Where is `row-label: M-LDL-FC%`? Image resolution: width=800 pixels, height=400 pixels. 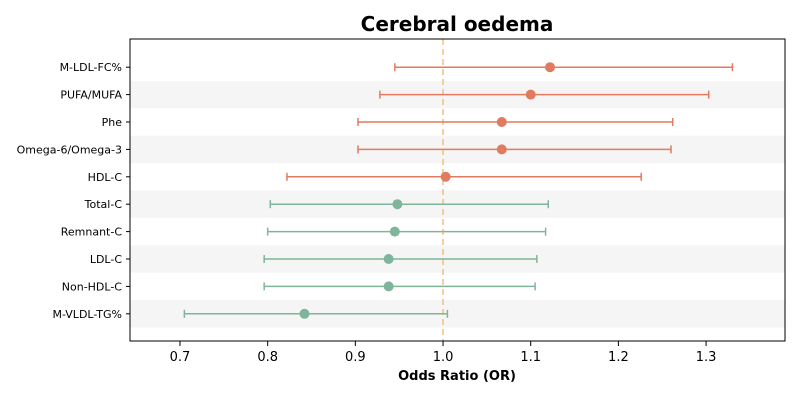 row-label: M-LDL-FC% is located at coordinates (91, 67).